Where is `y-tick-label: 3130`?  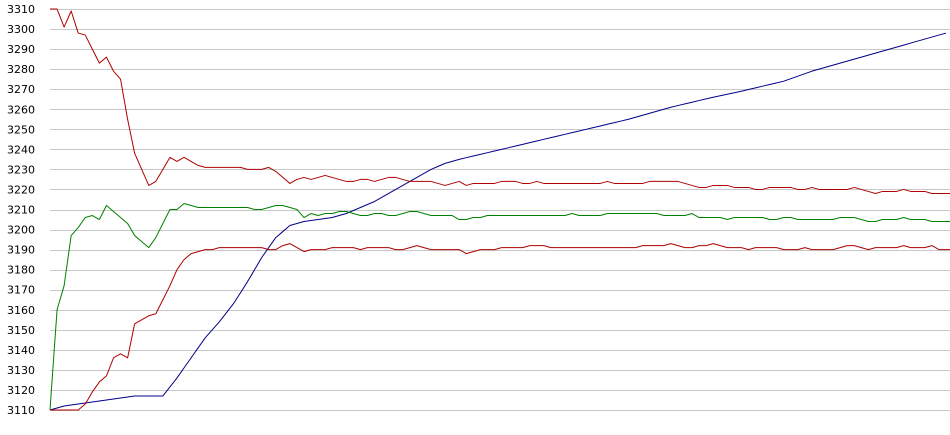
y-tick-label: 3130 is located at coordinates (21, 370).